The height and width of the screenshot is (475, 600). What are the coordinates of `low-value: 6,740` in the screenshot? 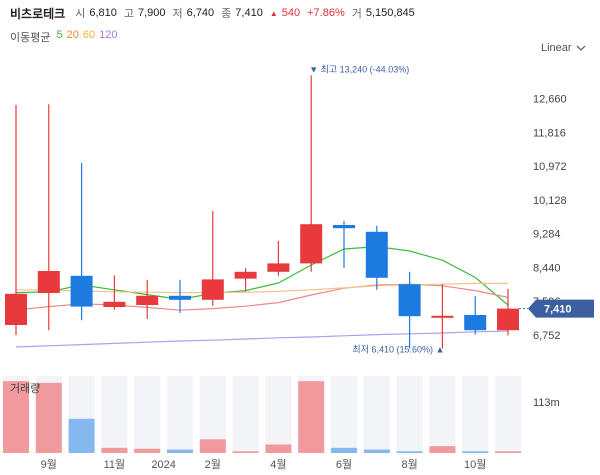 It's located at (200, 13).